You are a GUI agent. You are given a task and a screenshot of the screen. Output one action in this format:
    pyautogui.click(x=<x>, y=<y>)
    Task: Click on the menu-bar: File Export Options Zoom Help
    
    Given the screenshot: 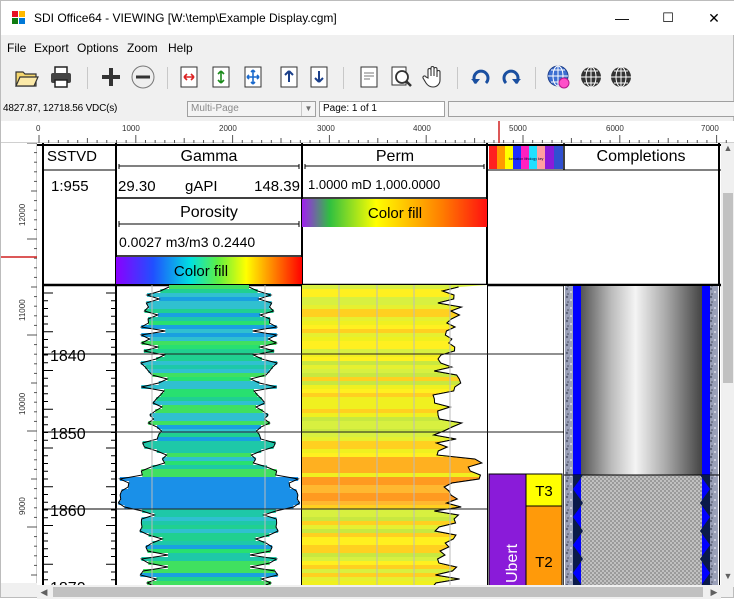 What is the action you would take?
    pyautogui.click(x=367, y=49)
    